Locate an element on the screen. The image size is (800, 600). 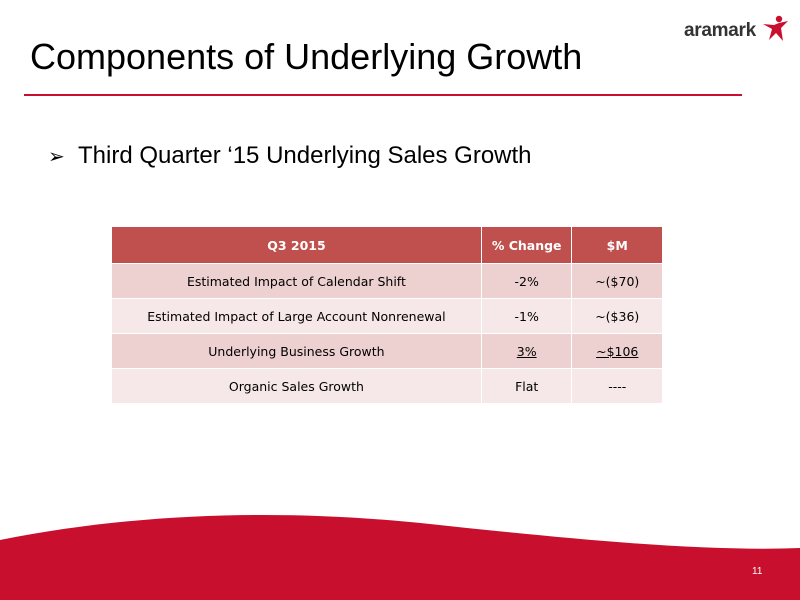
row-amount-value: ~$106 is located at coordinates (617, 351).